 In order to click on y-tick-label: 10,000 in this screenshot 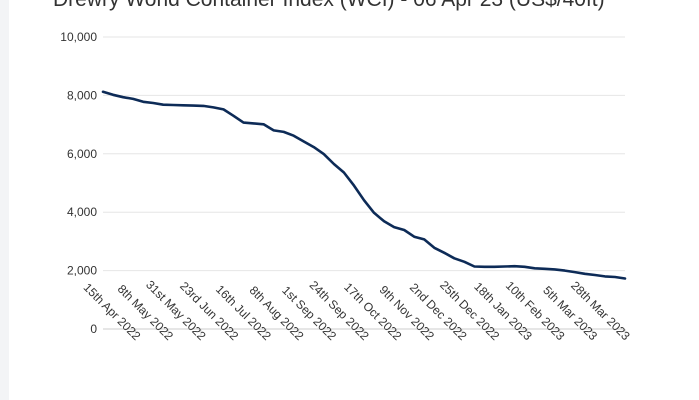, I will do `click(78, 37)`.